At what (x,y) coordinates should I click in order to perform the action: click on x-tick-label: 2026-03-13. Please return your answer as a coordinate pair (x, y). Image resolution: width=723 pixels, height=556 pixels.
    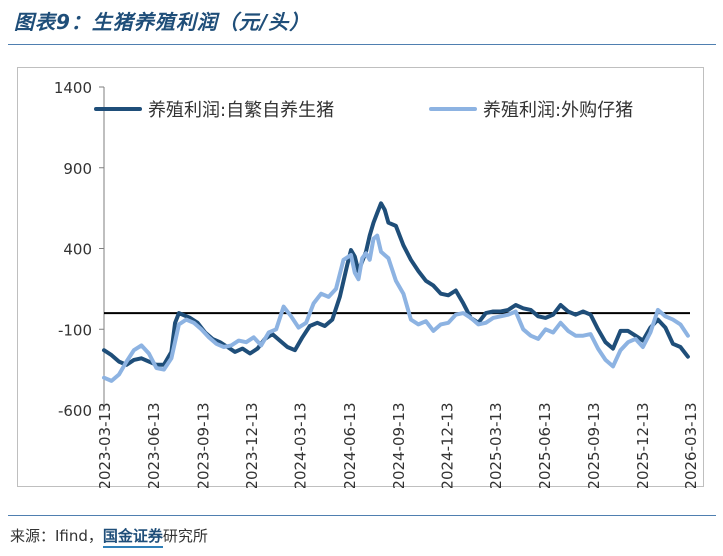
    Looking at the image, I should click on (691, 445).